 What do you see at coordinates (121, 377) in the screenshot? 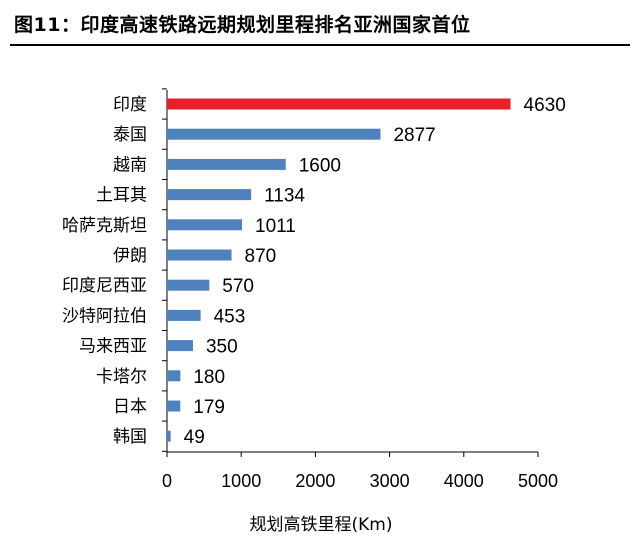
I see `category-label: 卡塔尔` at bounding box center [121, 377].